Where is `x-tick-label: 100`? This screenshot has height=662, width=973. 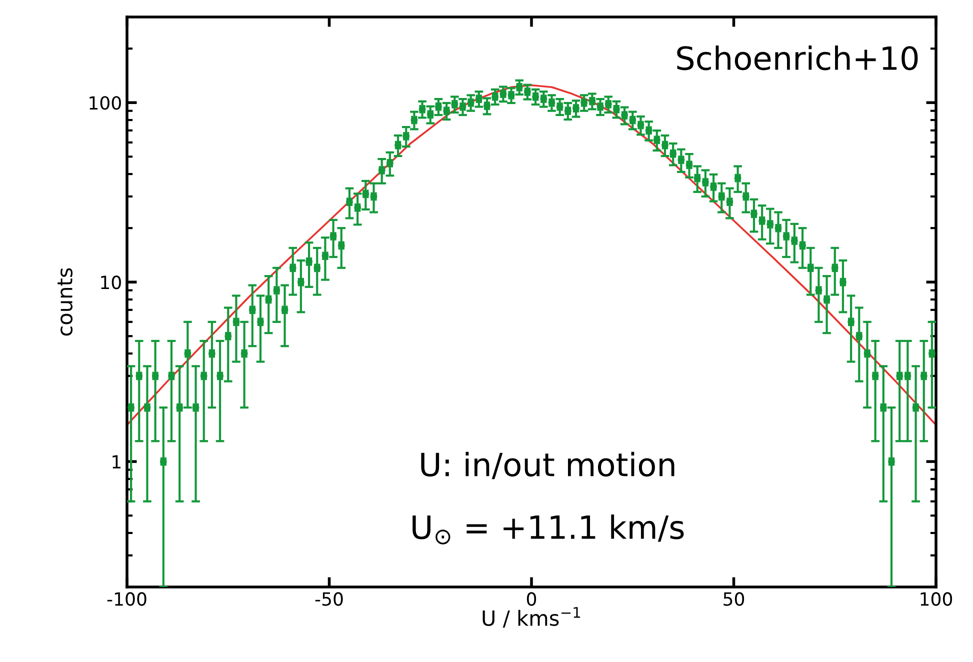
x-tick-label: 100 is located at coordinates (936, 599).